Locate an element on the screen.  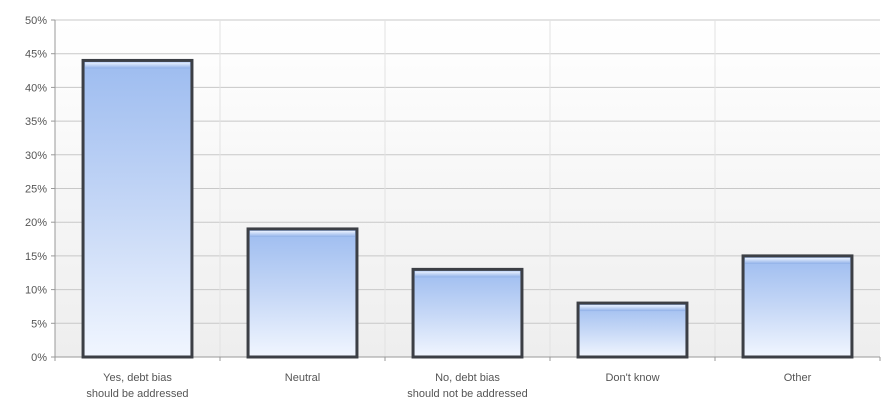
y-tick-label: 30% is located at coordinates (36, 156).